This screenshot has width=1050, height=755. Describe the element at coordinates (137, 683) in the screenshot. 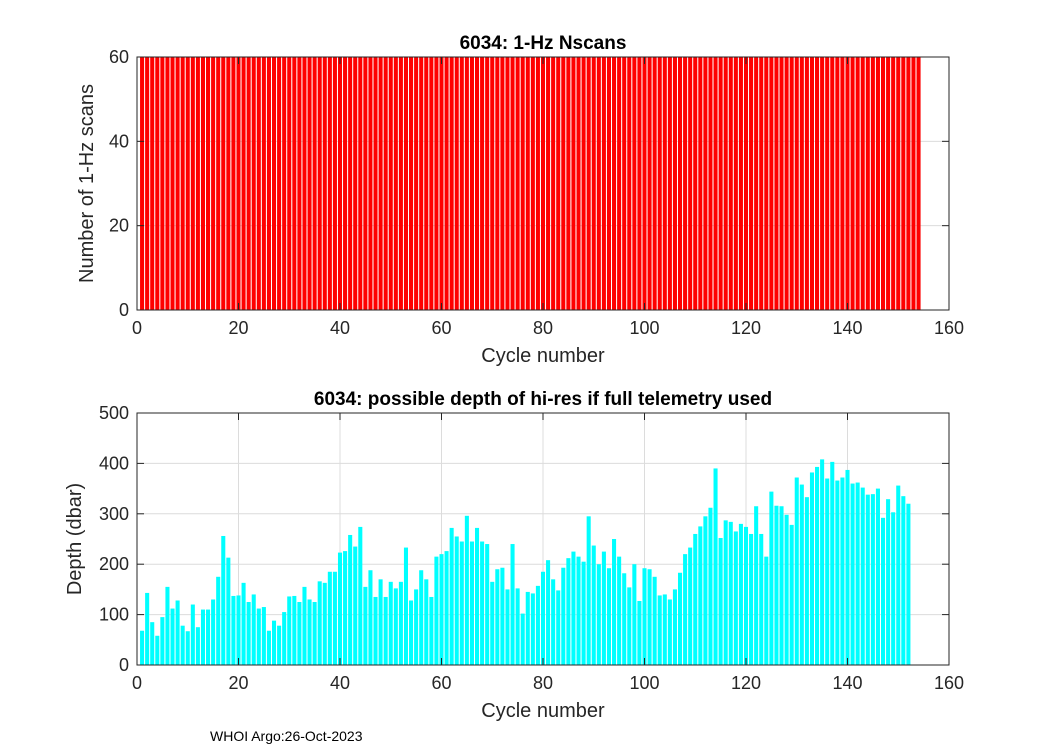

I see `x-tick-label: 0` at that location.